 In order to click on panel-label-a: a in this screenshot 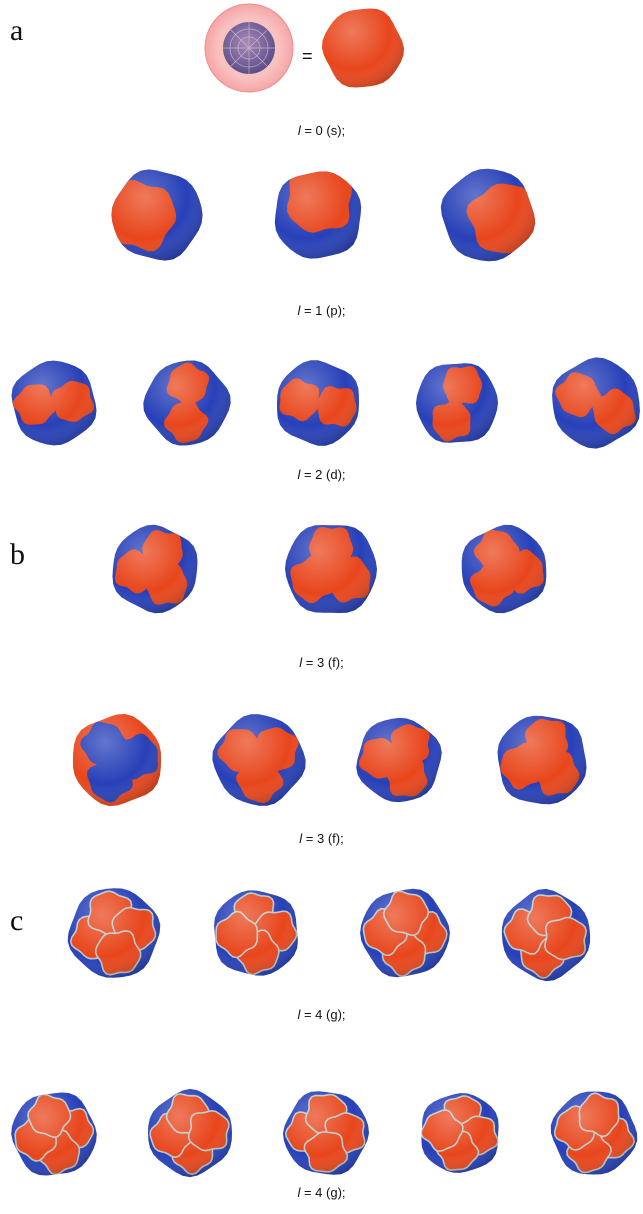, I will do `click(17, 30)`.